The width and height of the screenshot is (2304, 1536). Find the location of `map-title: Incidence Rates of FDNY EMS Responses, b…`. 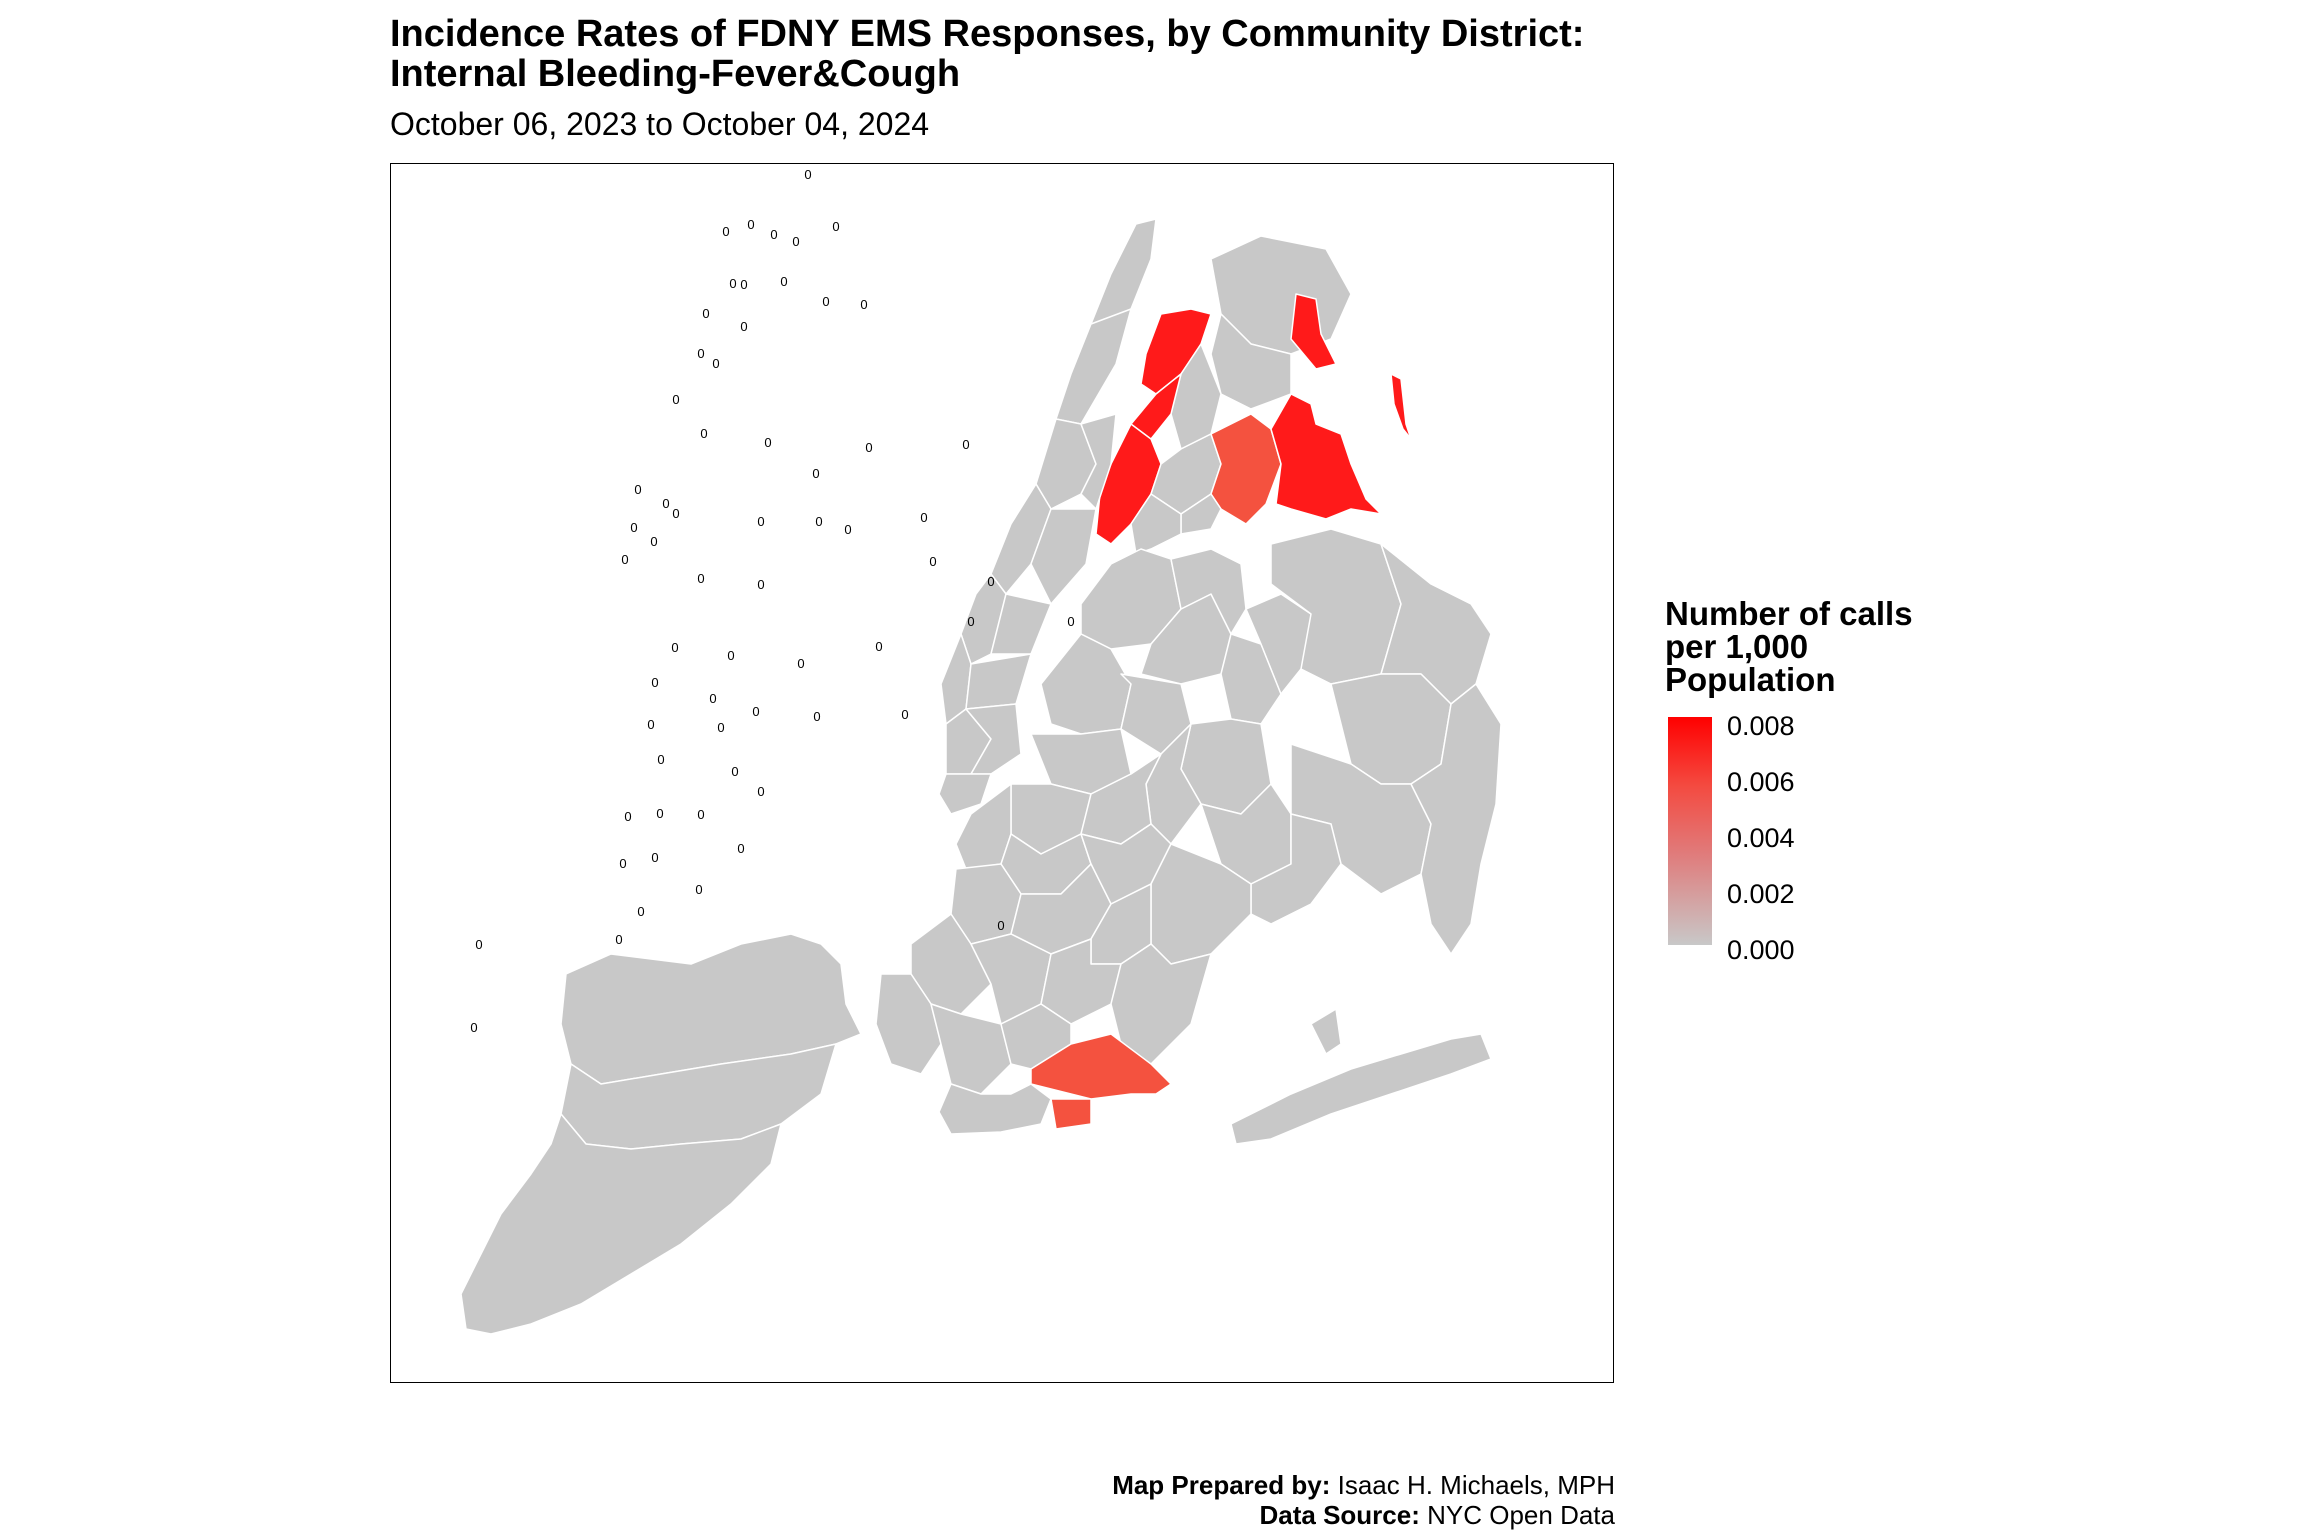

map-title: Incidence Rates of FDNY EMS Responses, b… is located at coordinates (987, 54).